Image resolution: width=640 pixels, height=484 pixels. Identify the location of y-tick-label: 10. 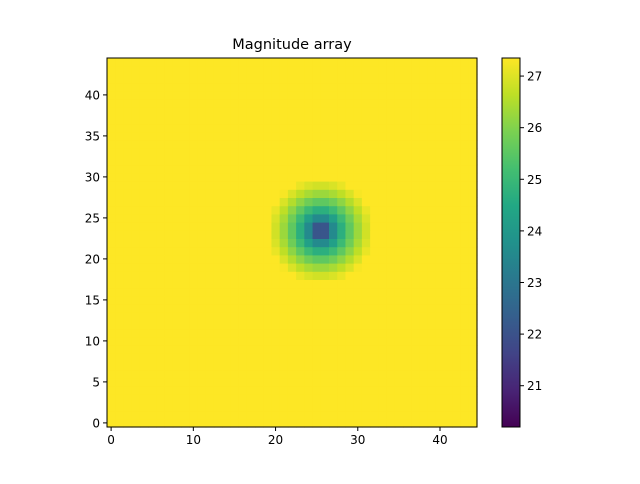
(92, 341).